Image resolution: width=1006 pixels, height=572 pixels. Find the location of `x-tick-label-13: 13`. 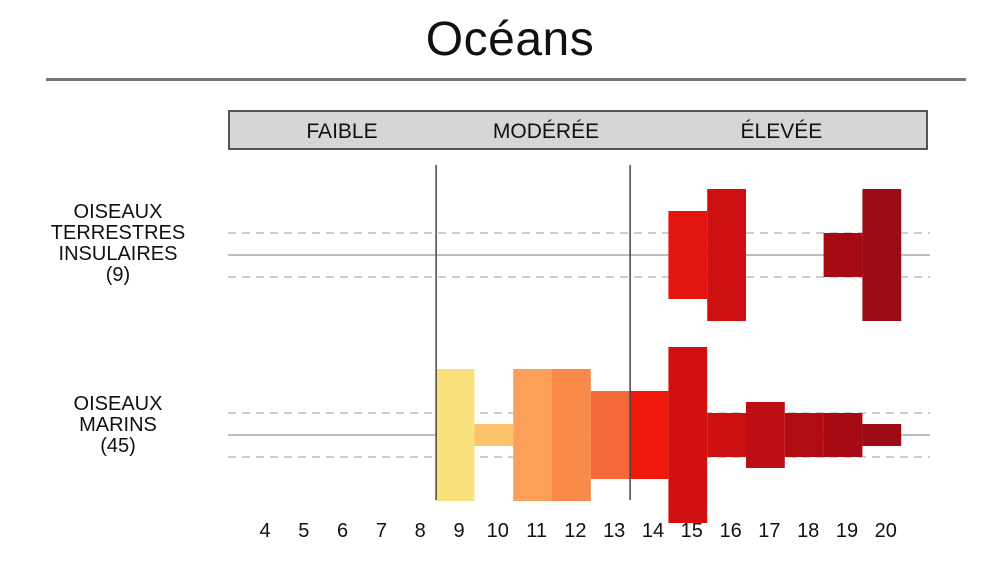

x-tick-label-13: 13 is located at coordinates (614, 531).